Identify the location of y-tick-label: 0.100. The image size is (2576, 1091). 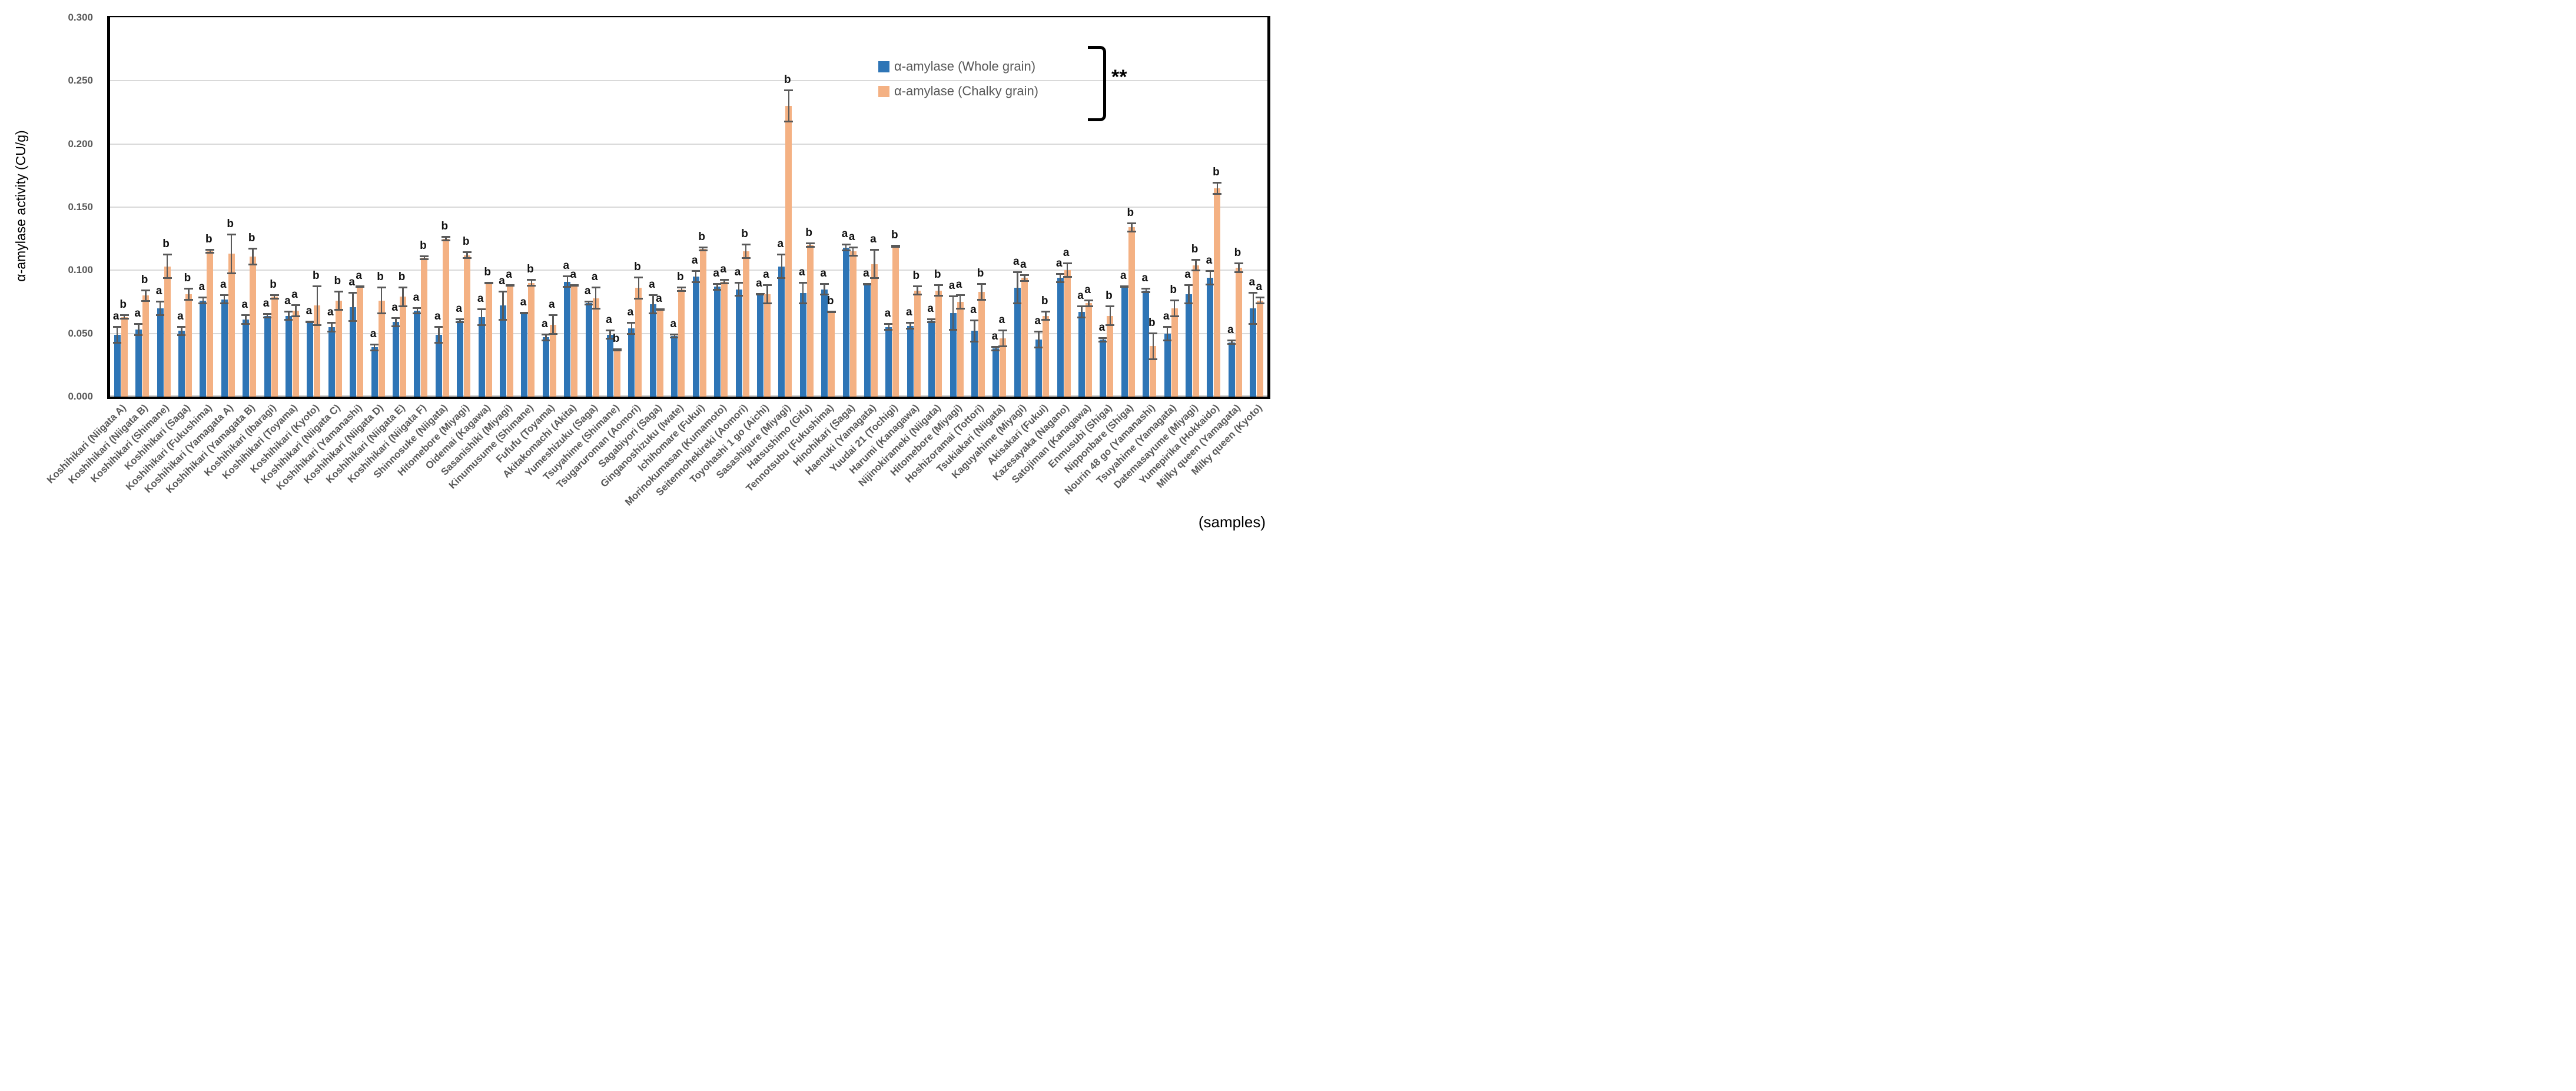
(80, 270).